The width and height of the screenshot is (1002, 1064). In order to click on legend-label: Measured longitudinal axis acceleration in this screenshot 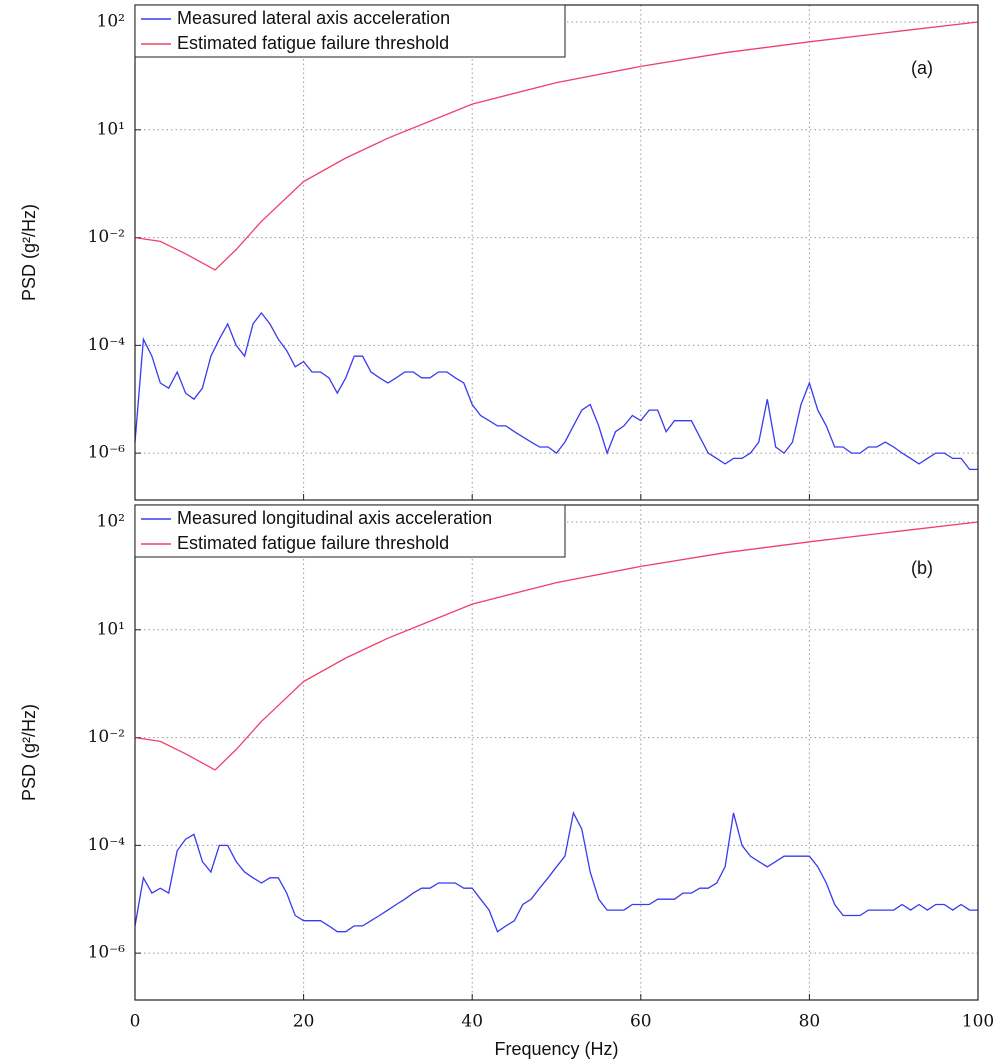, I will do `click(334, 518)`.